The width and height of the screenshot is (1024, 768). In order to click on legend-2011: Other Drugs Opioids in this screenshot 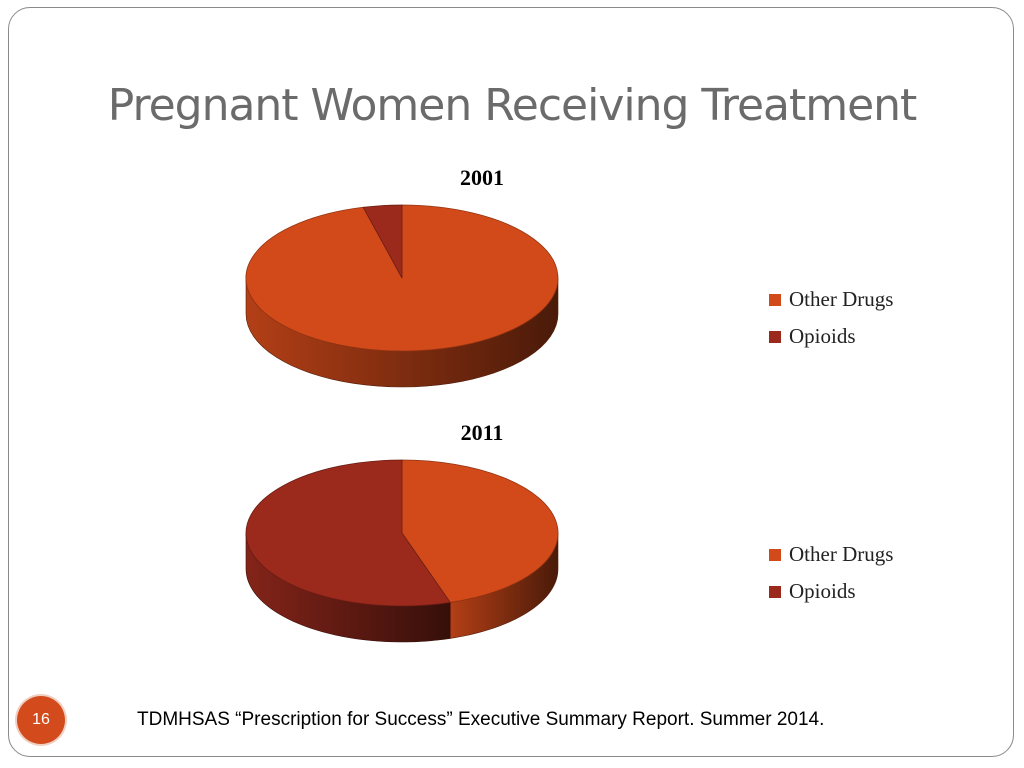, I will do `click(831, 573)`.